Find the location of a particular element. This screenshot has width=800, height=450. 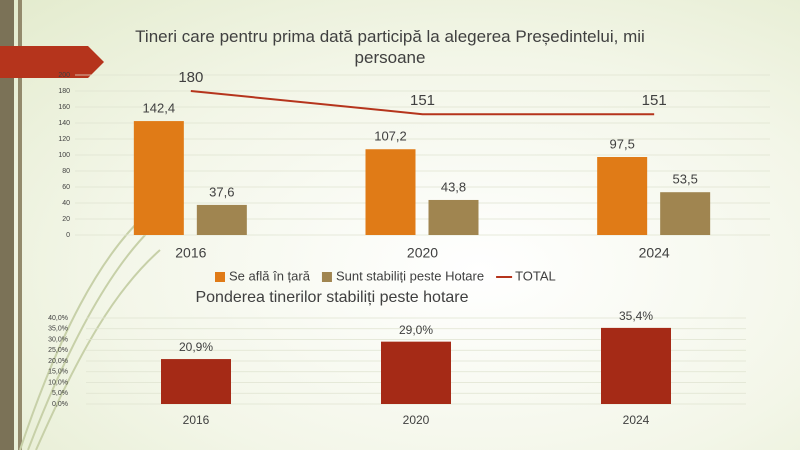

y-tick-label: 100 is located at coordinates (64, 155).